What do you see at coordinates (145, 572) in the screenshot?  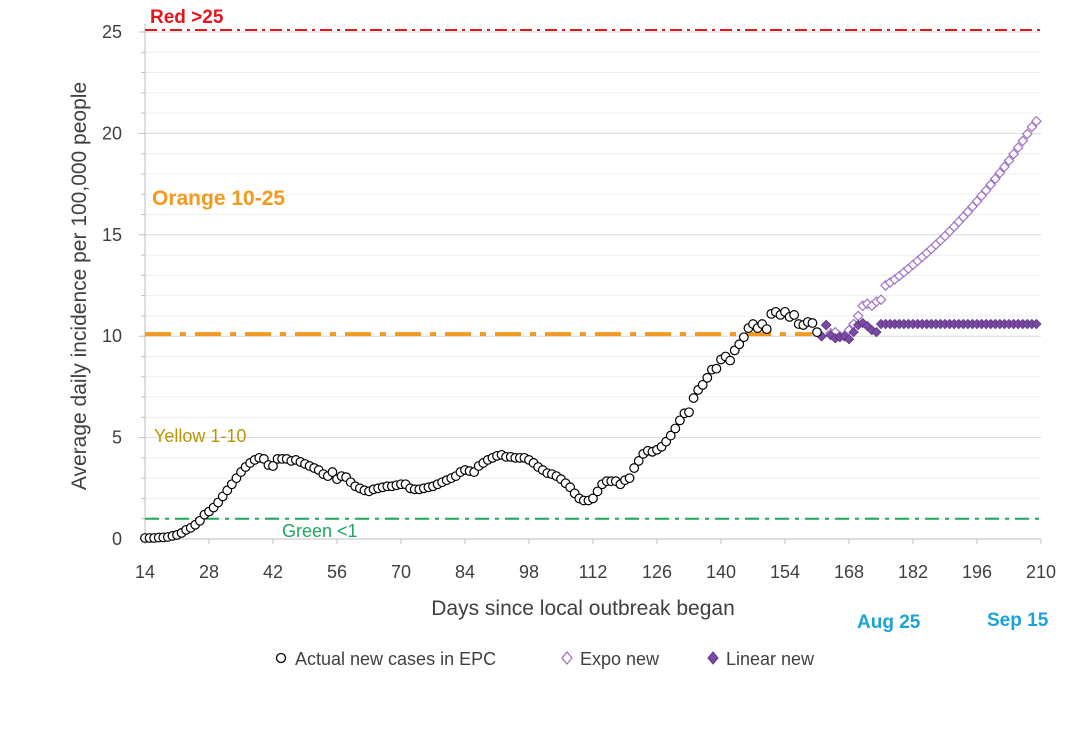 I see `x-tick-label: 14` at bounding box center [145, 572].